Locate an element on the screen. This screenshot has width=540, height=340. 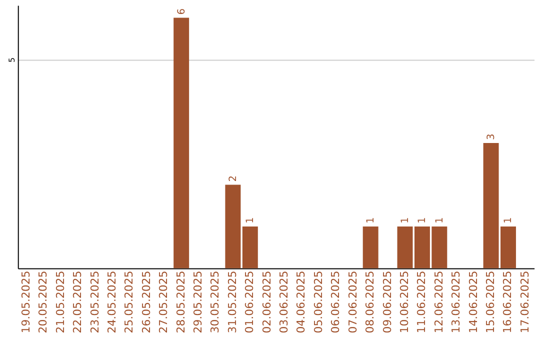
x-tick-label: 07.06.2025 is located at coordinates (353, 302).